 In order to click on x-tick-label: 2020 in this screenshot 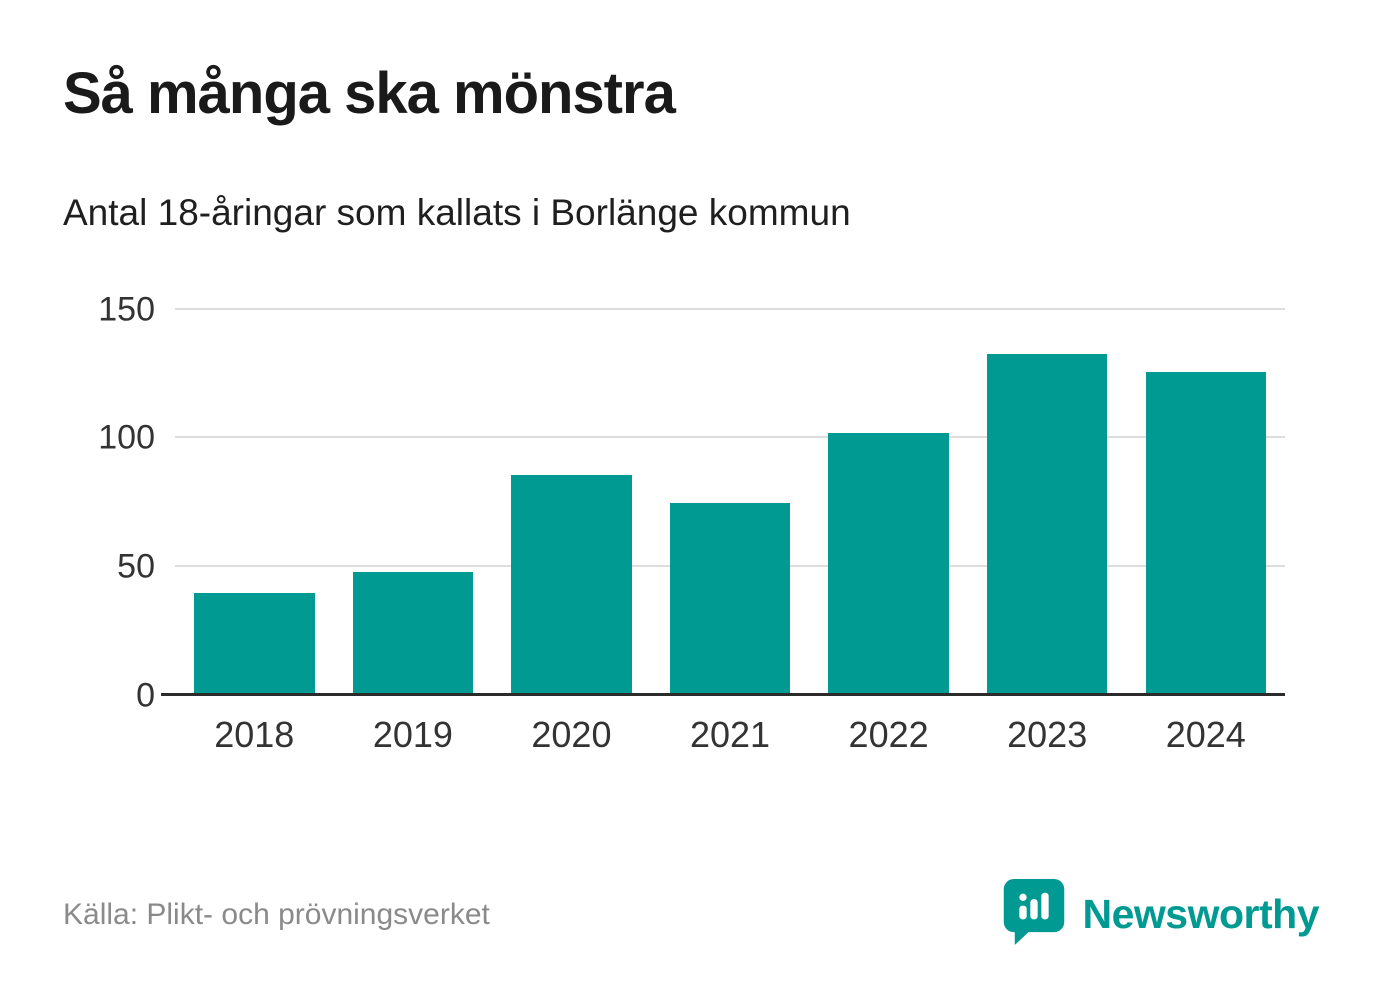, I will do `click(571, 734)`.